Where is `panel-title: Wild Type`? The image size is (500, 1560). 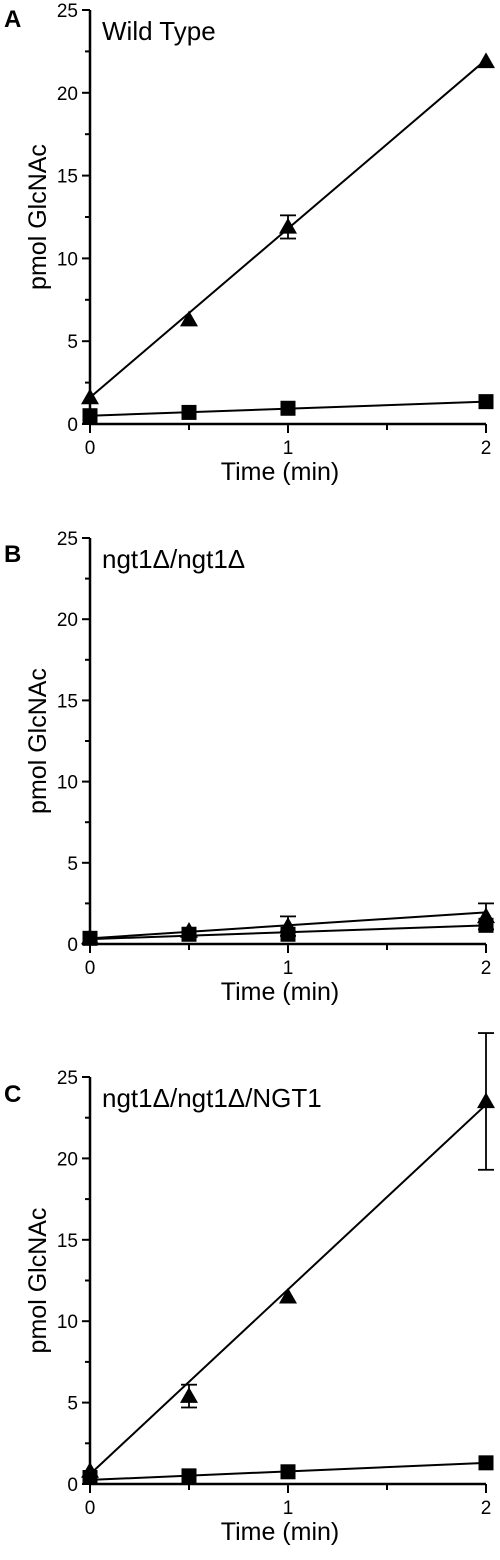 panel-title: Wild Type is located at coordinates (159, 31).